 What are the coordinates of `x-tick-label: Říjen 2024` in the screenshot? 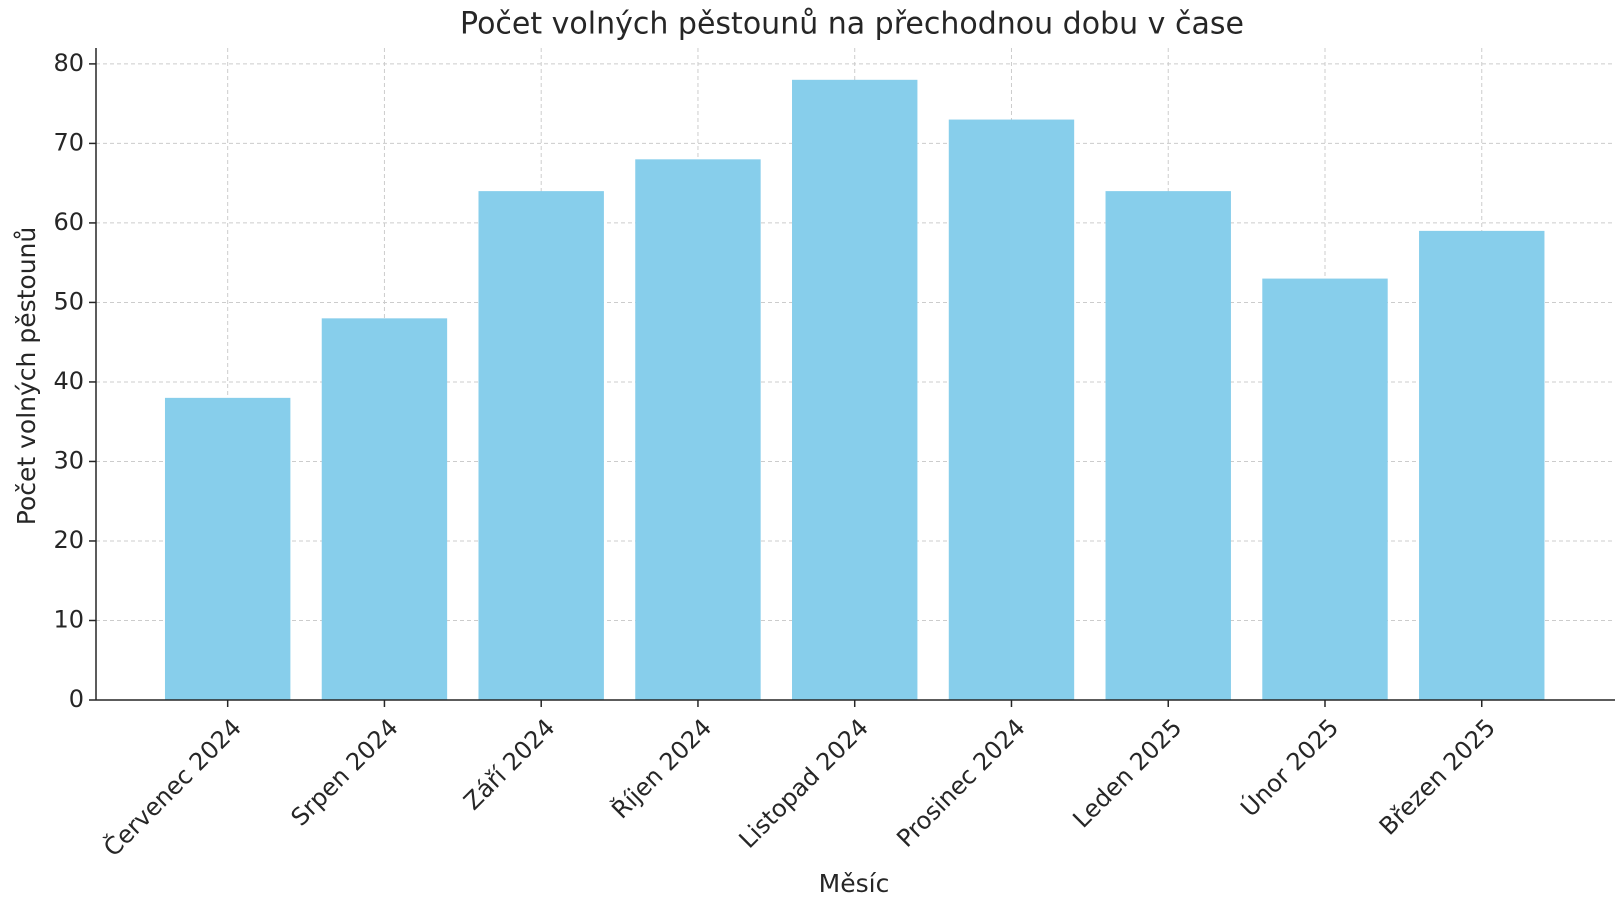 It's located at (662, 769).